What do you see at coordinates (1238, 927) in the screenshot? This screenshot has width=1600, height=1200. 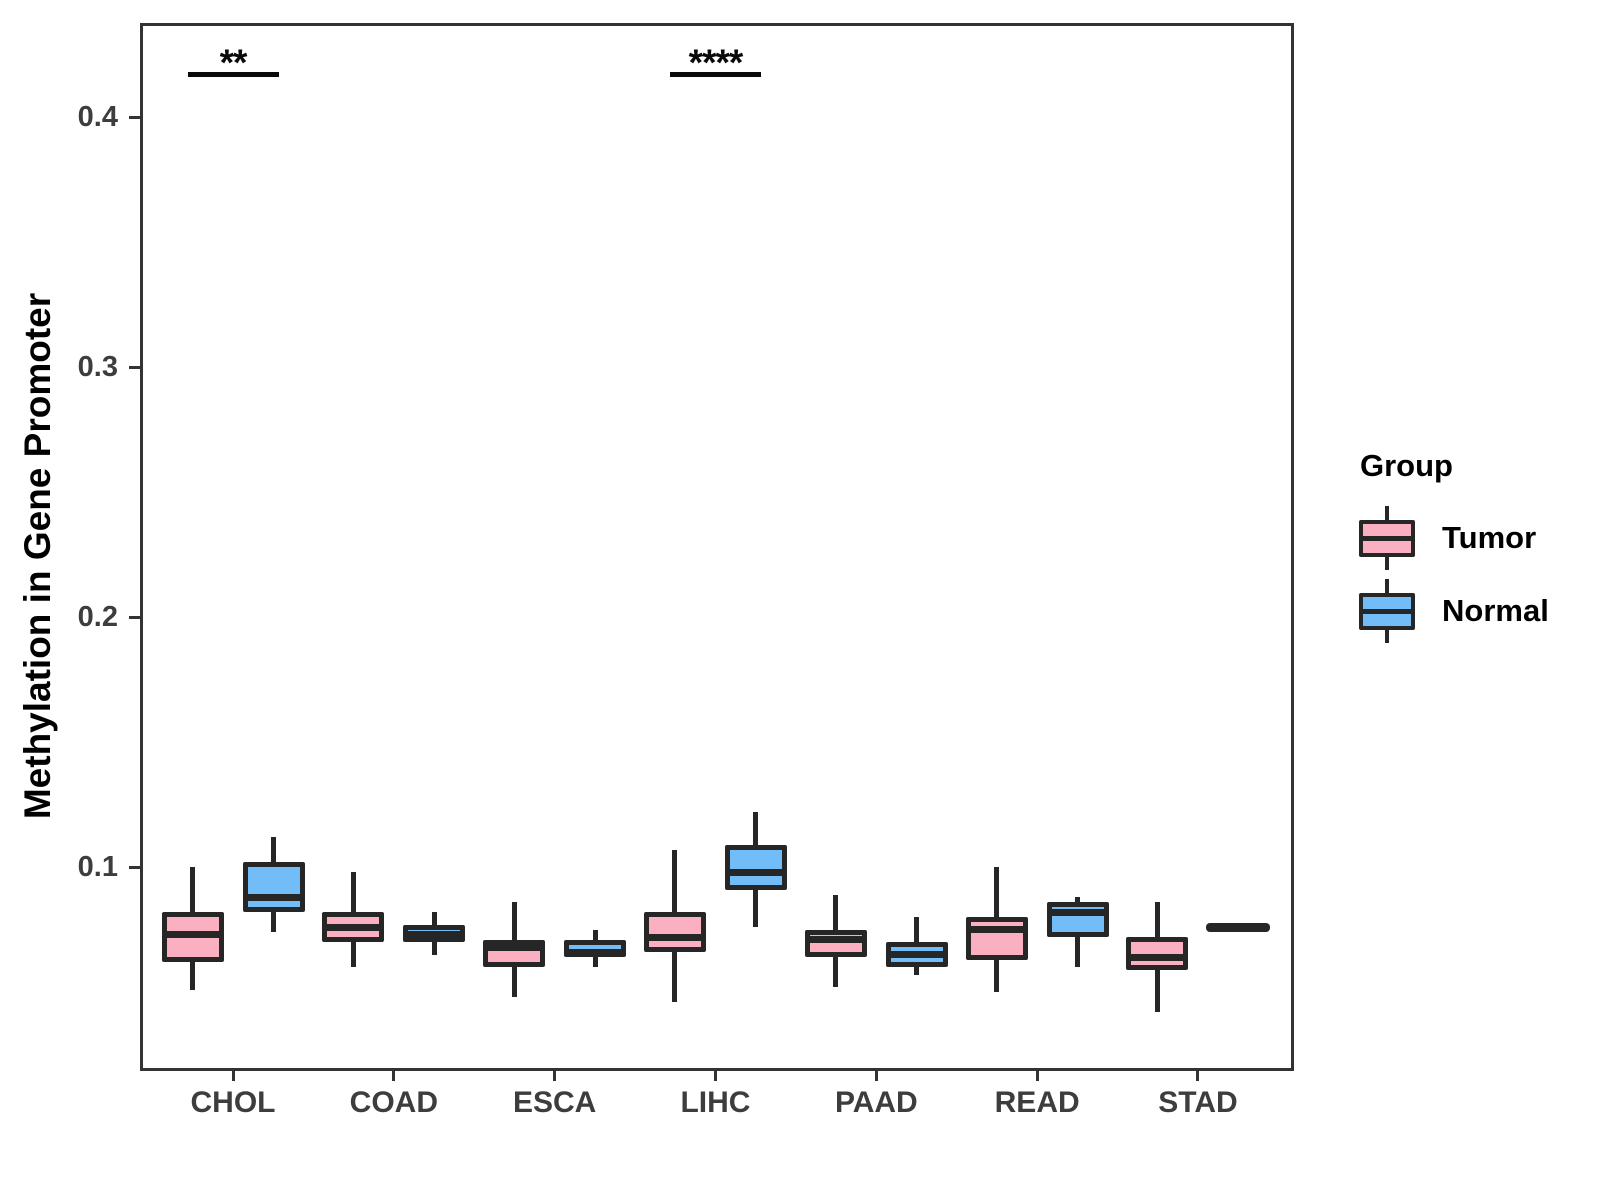 I see `boxplot-flat-normal-stad` at bounding box center [1238, 927].